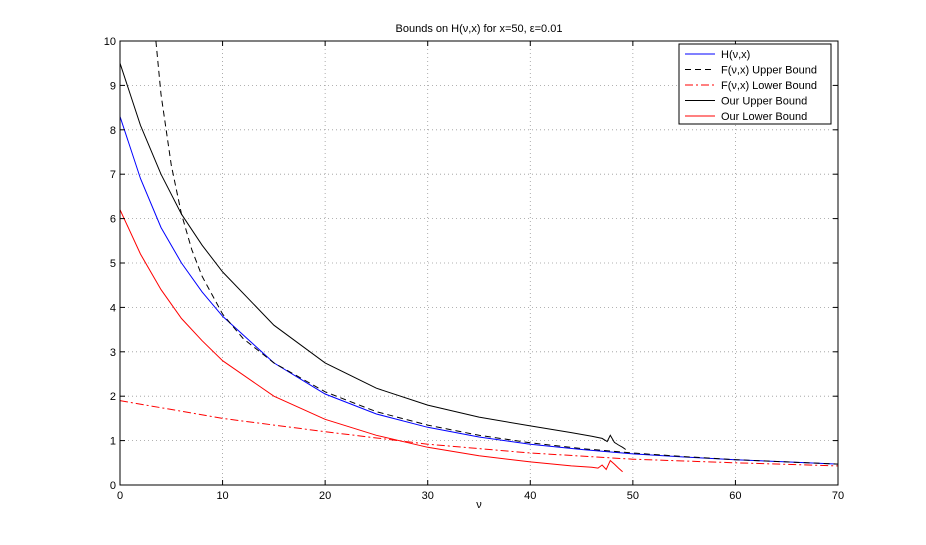  I want to click on legend-label: F(ν,x) Upper Bound, so click(769, 71).